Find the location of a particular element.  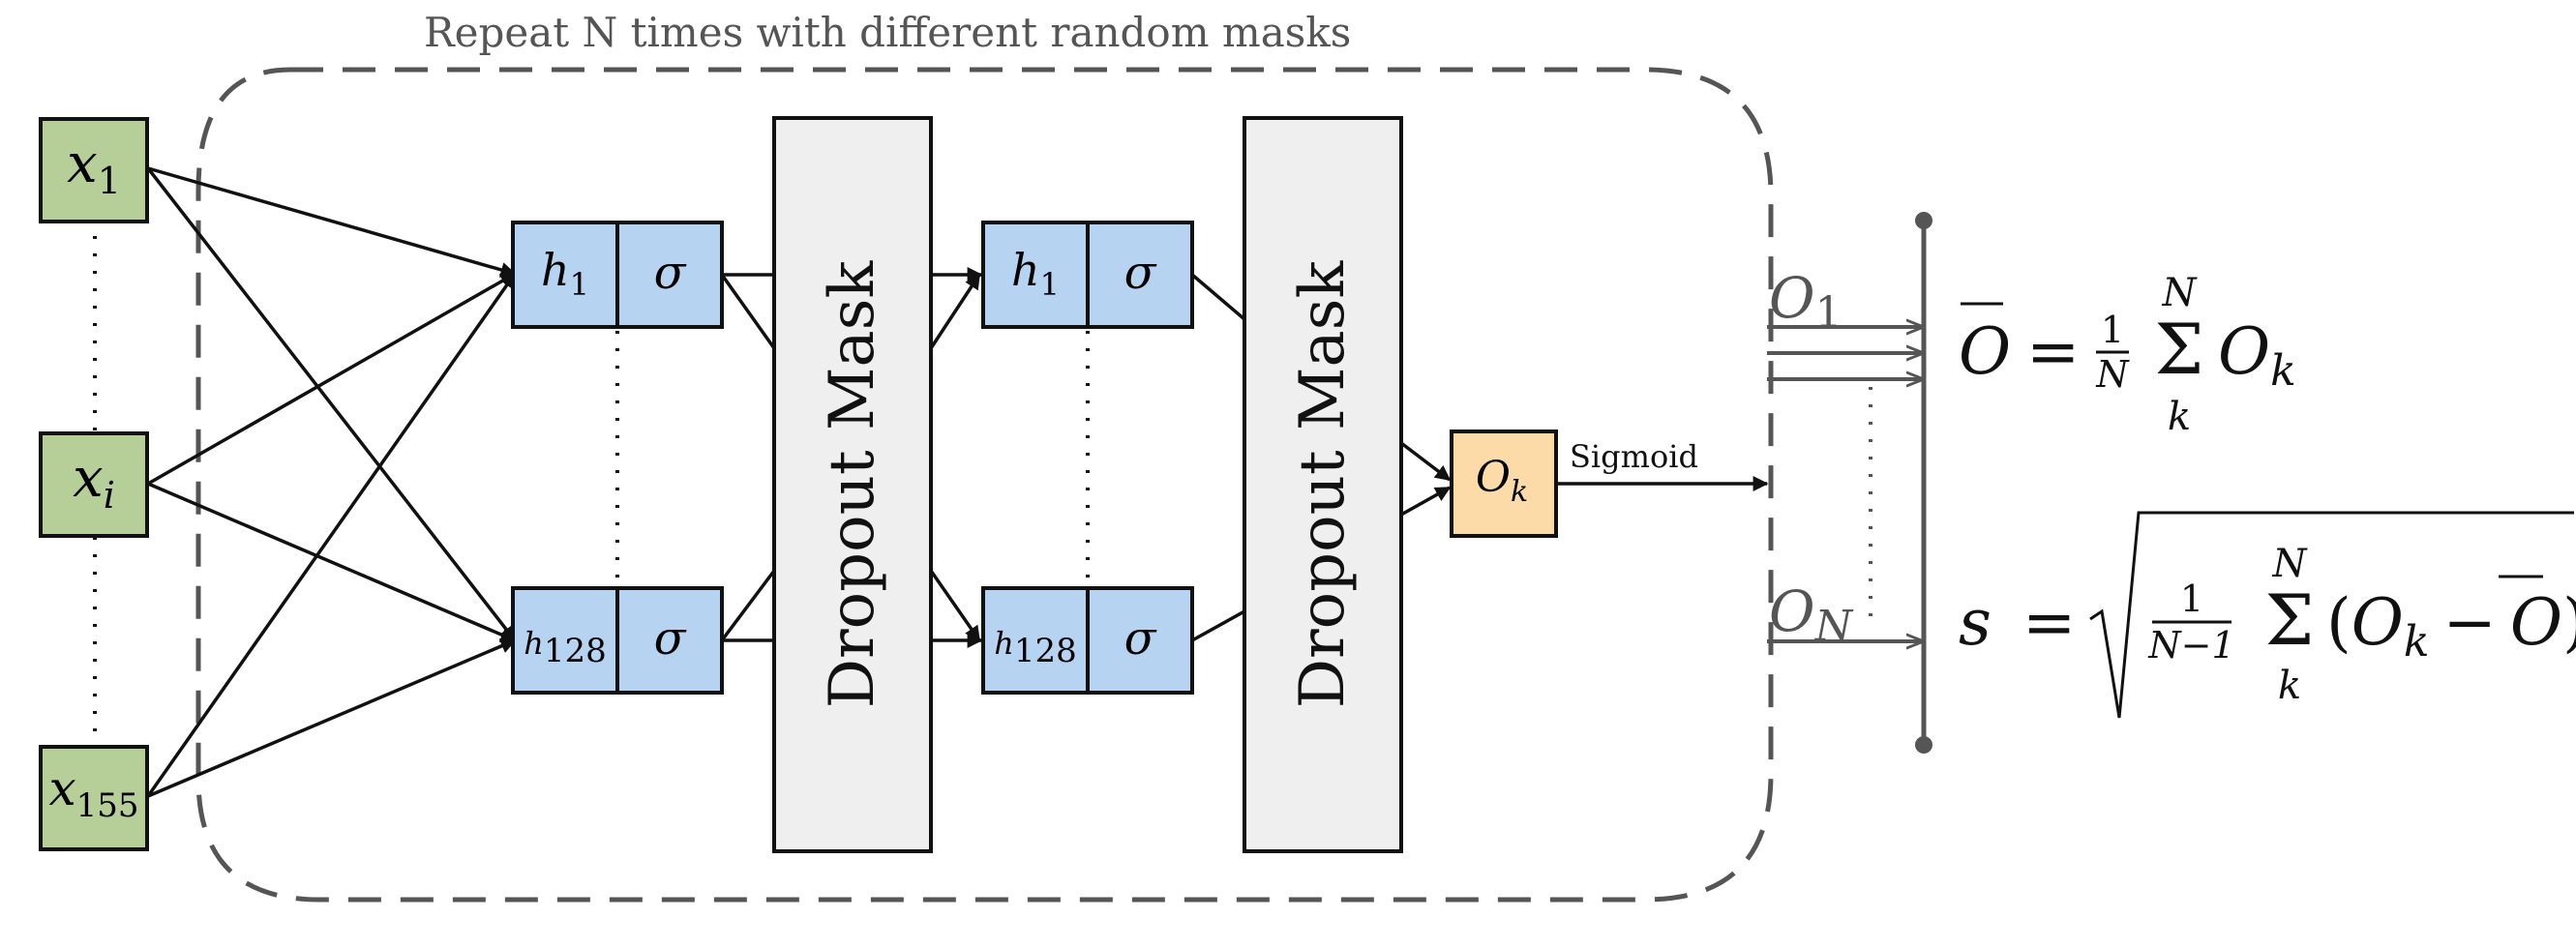

svg-text: (Ok−O) is located at coordinates (2451, 626).